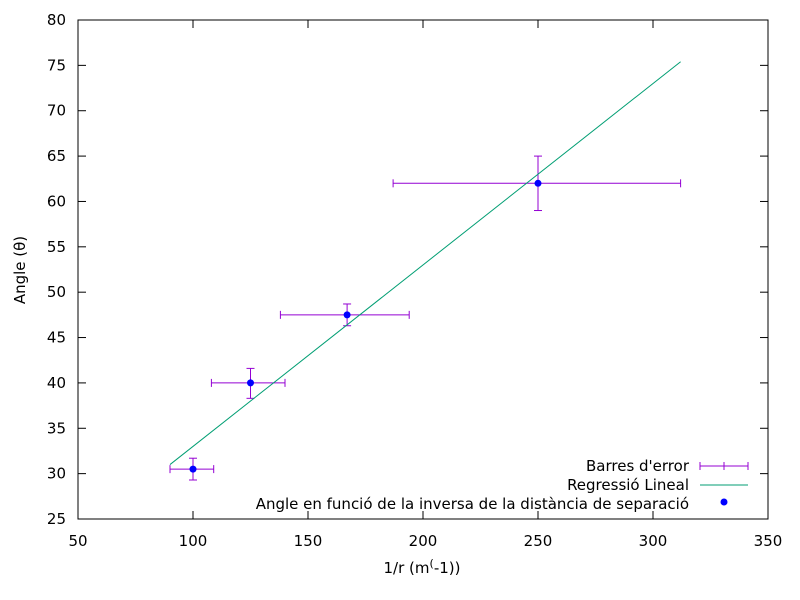 The image size is (800, 600). Describe the element at coordinates (538, 541) in the screenshot. I see `x-tick-label: 250` at that location.